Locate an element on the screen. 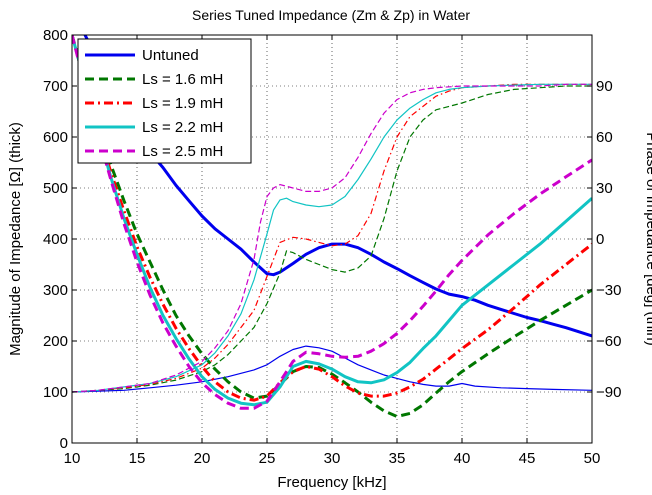  y-right-tick-label: 30 is located at coordinates (604, 188).